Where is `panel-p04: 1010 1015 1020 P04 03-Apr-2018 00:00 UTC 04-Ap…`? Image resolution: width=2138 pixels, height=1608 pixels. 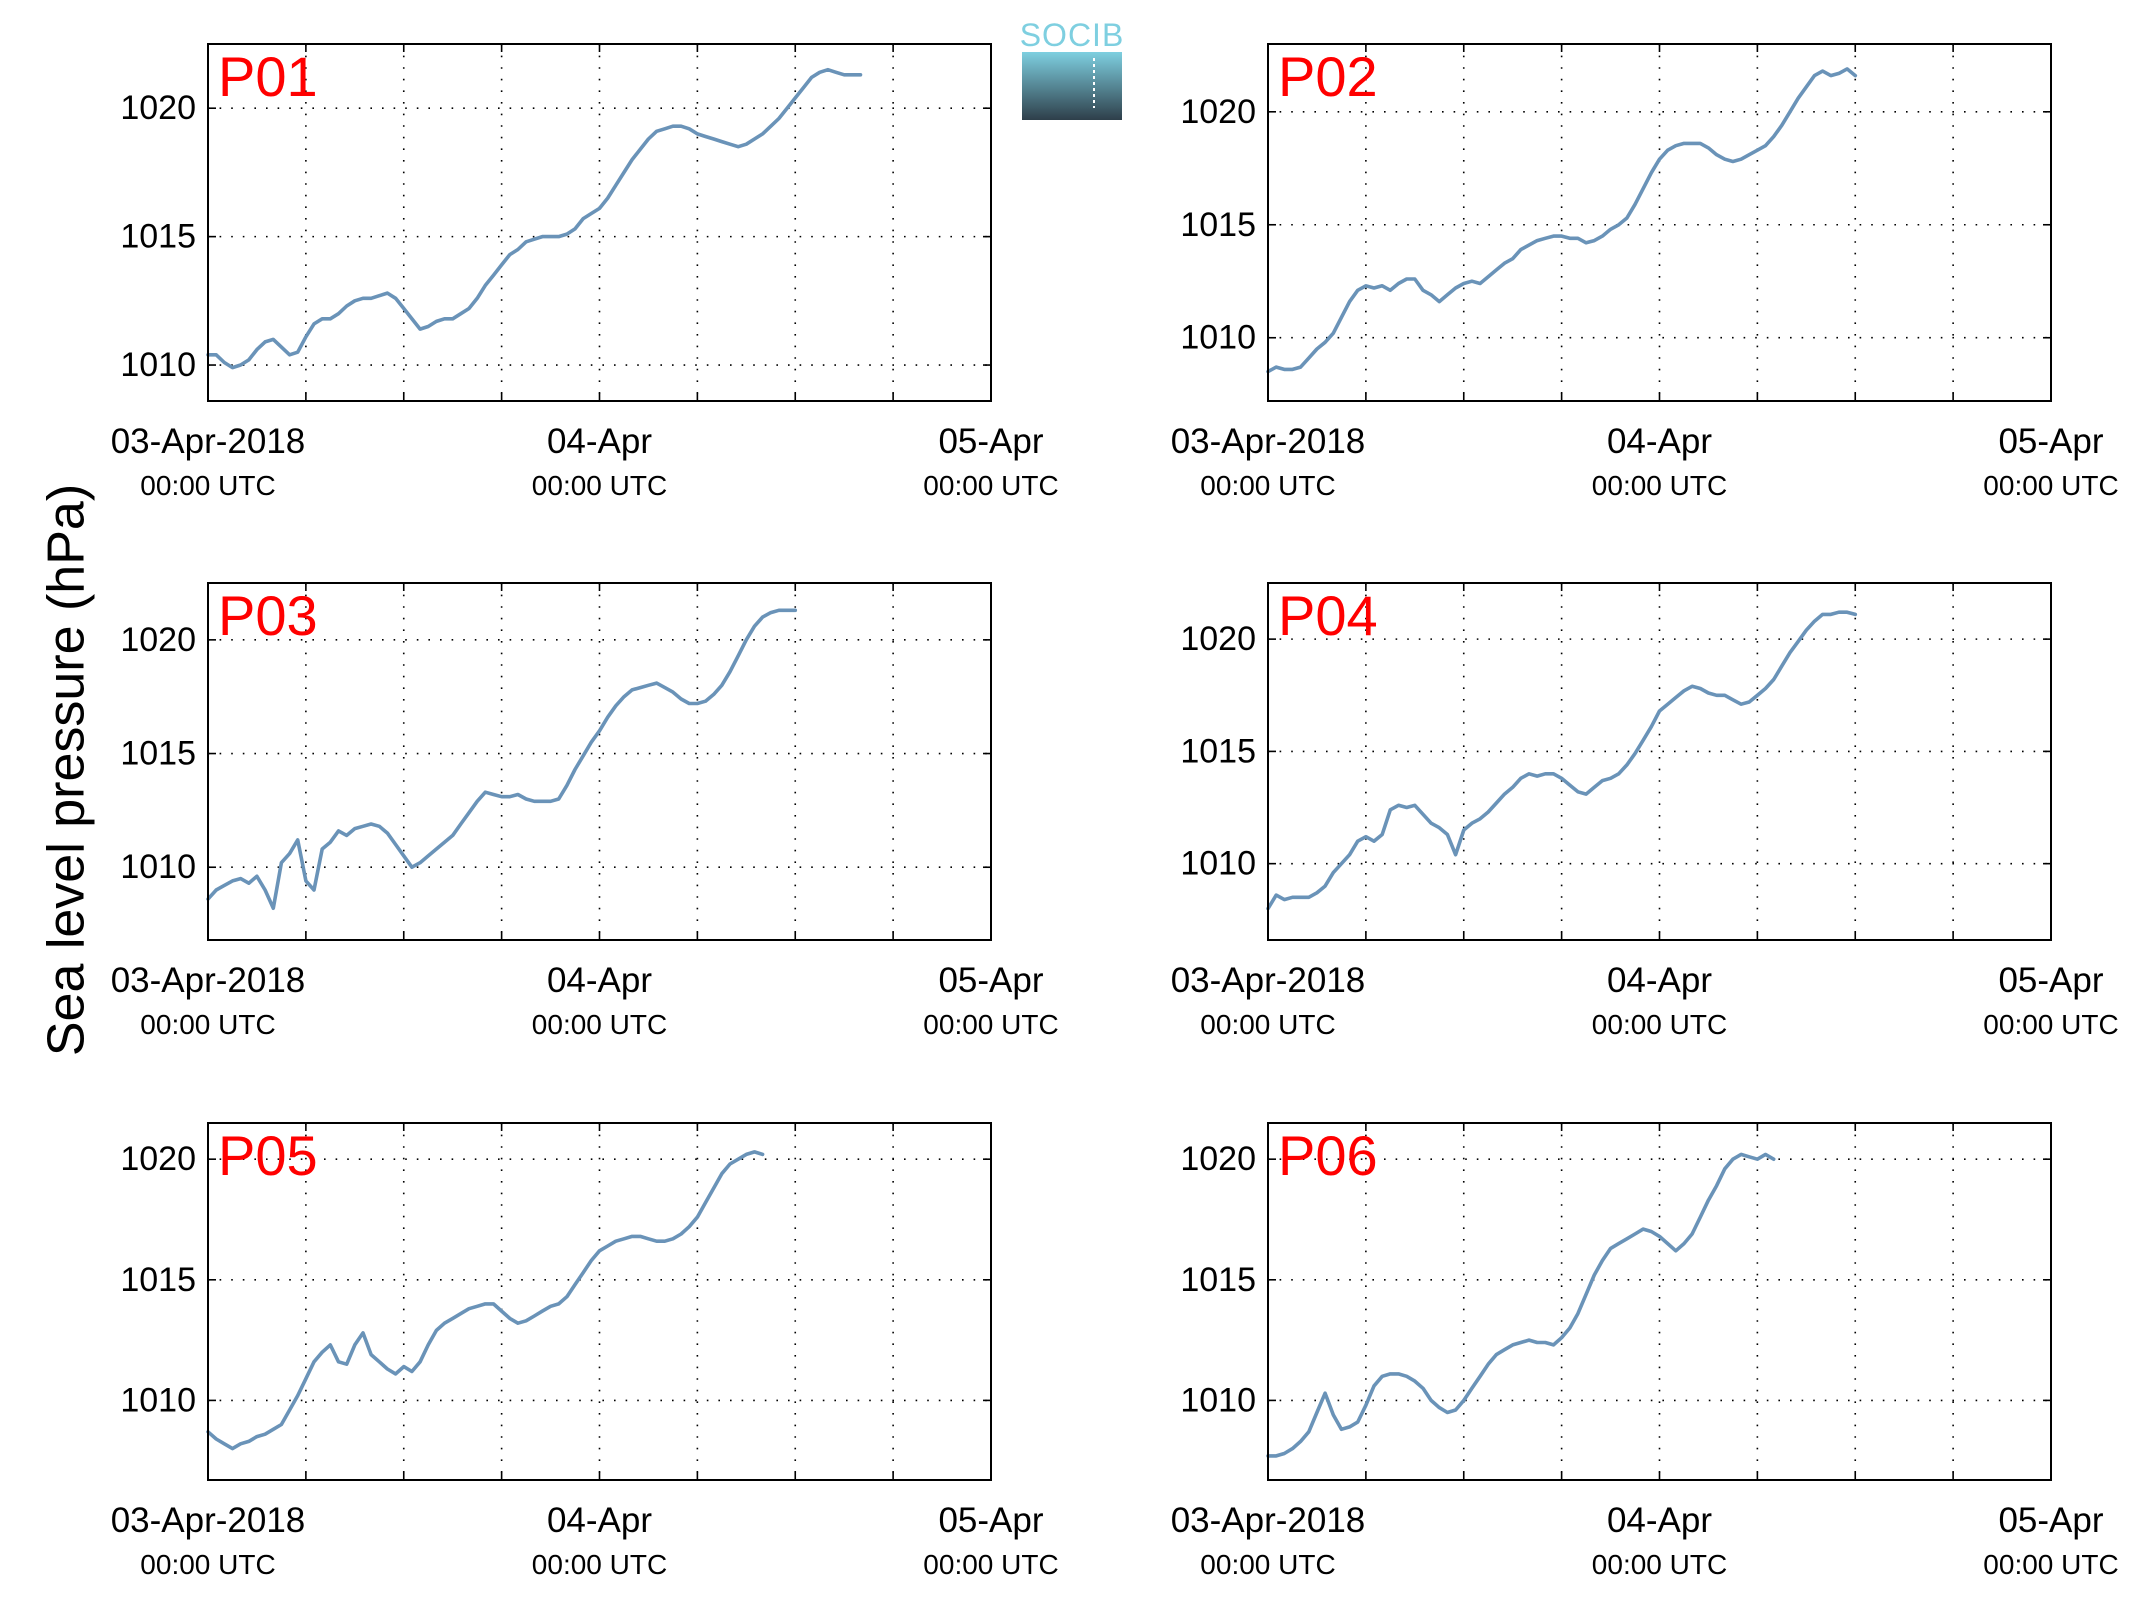
panel-p04: 1010 1015 1020 P04 03-Apr-2018 00:00 UTC 04-Ap… is located at coordinates (1645, 811).